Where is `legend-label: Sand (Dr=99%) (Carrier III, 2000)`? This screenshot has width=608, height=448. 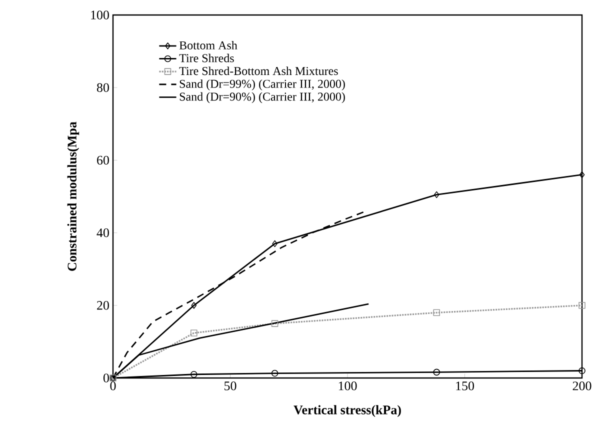
legend-label: Sand (Dr=99%) (Carrier III, 2000) is located at coordinates (262, 84).